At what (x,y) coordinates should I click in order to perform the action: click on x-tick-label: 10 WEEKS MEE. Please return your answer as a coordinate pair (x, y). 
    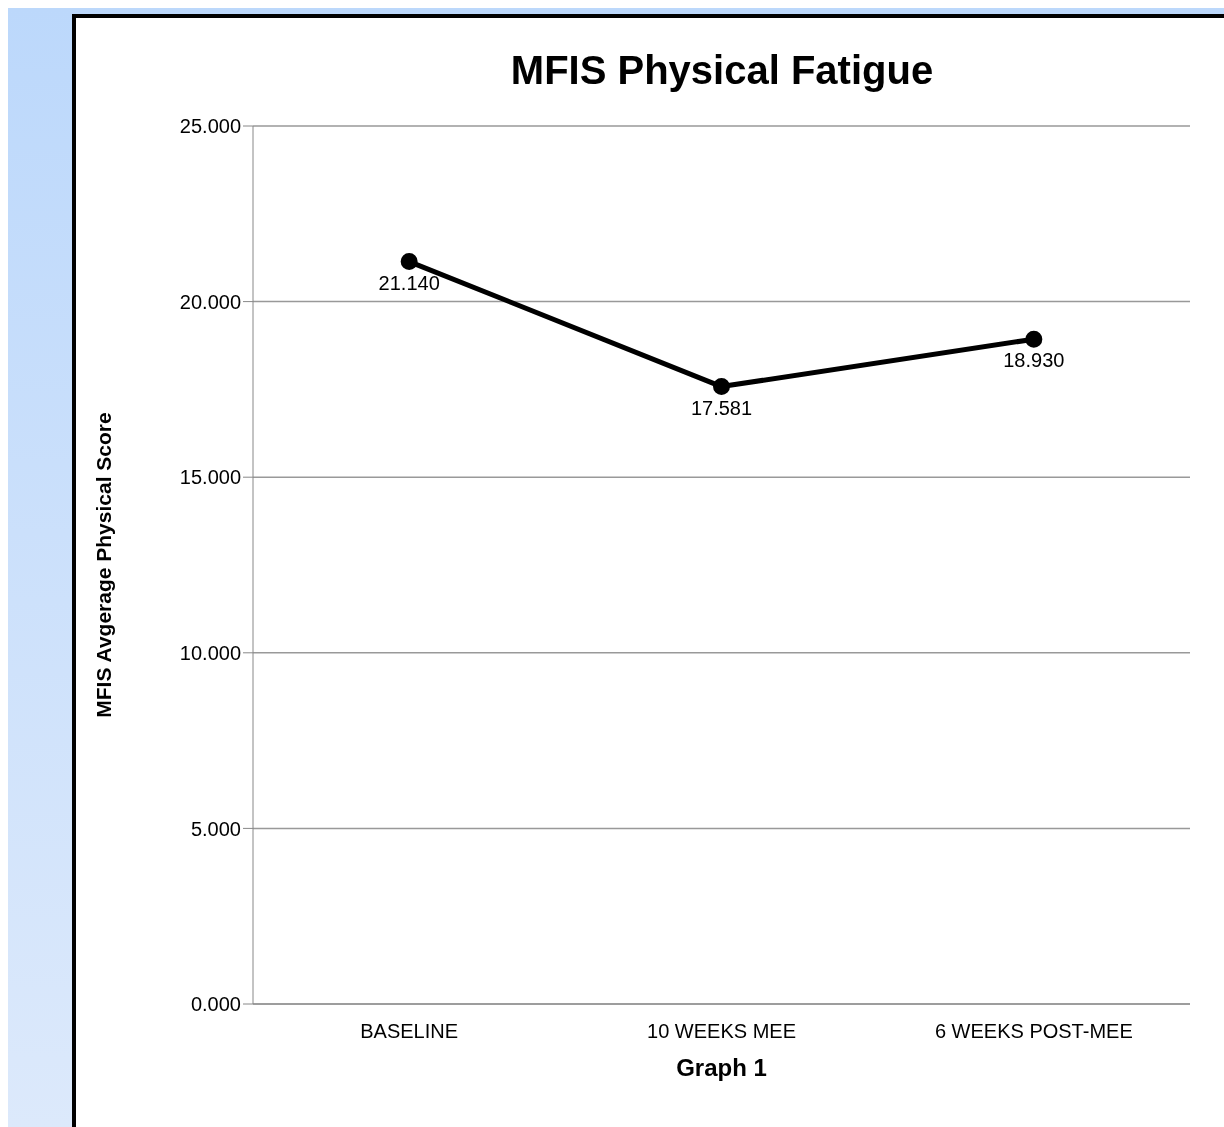
    Looking at the image, I should click on (721, 1031).